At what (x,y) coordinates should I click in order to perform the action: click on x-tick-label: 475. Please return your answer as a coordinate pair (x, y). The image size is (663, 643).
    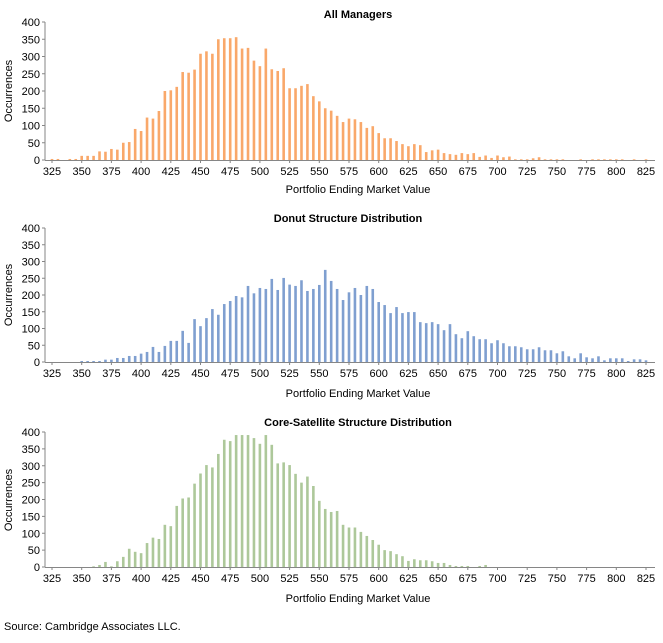
    Looking at the image, I should click on (230, 579).